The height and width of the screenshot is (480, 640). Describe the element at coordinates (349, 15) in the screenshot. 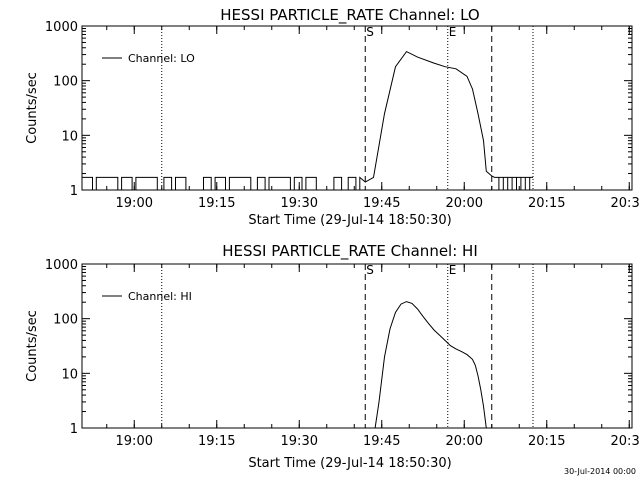

I see `panel-title: HESSI PARTICLE_RATE Channel: LO` at that location.